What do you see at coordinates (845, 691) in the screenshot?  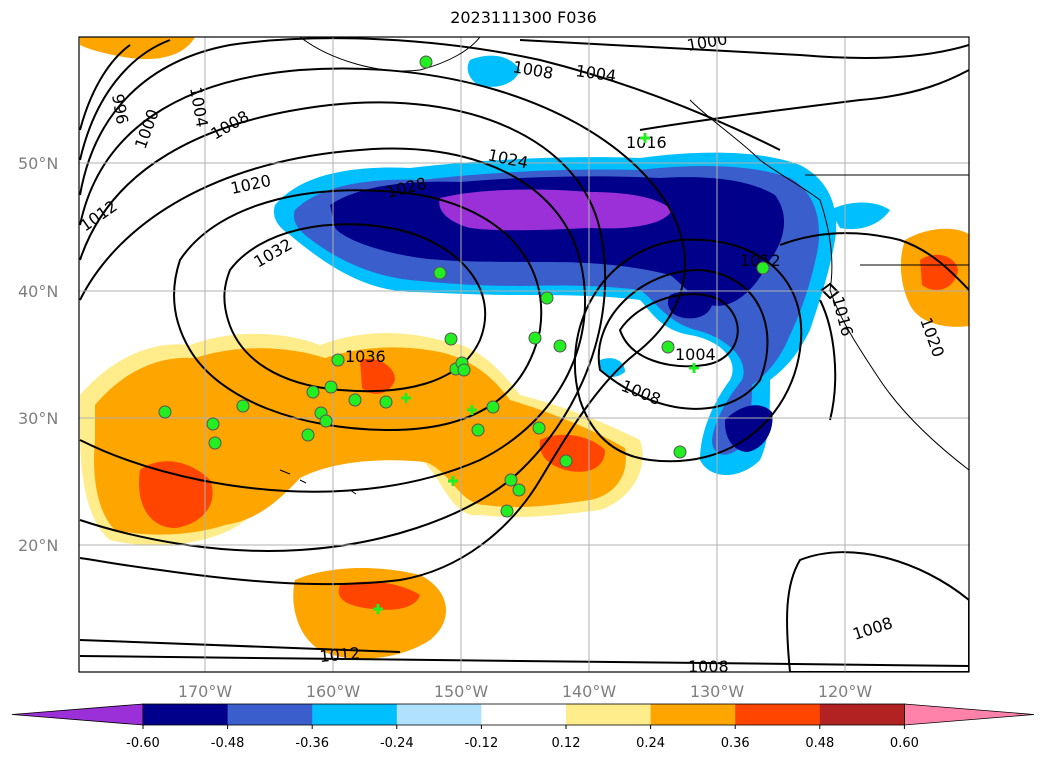 I see `lon-label: 120°W` at bounding box center [845, 691].